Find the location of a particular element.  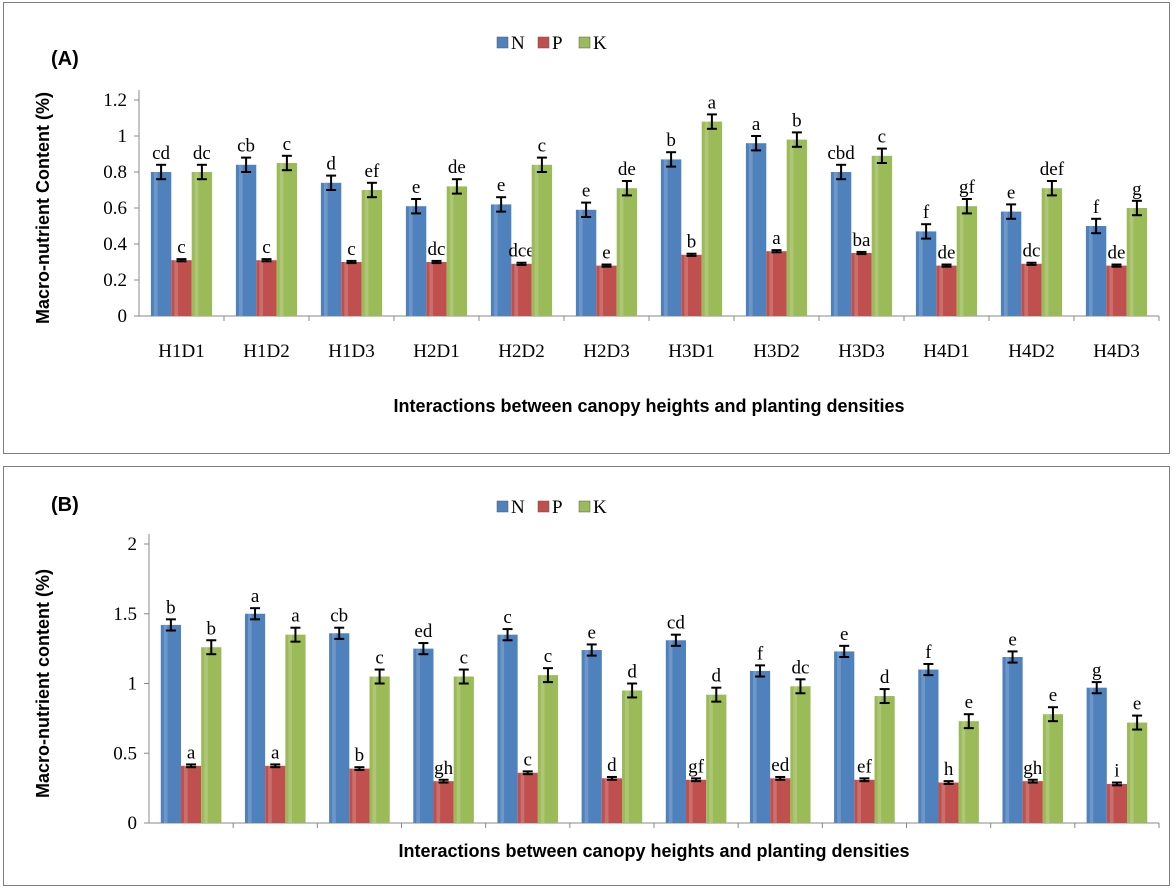

significance-letter: cd is located at coordinates (161, 153).